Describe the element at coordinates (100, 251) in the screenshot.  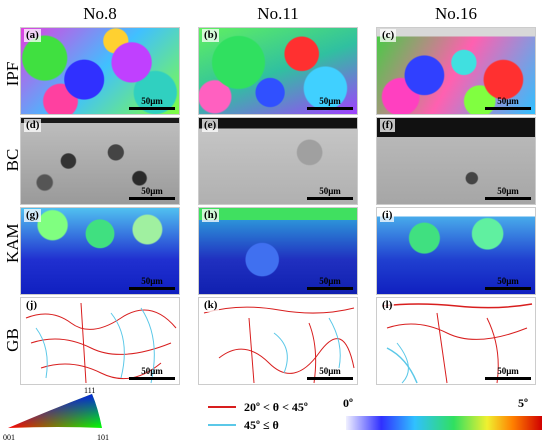
I see `kam-map-no8: (g) 50μm` at that location.